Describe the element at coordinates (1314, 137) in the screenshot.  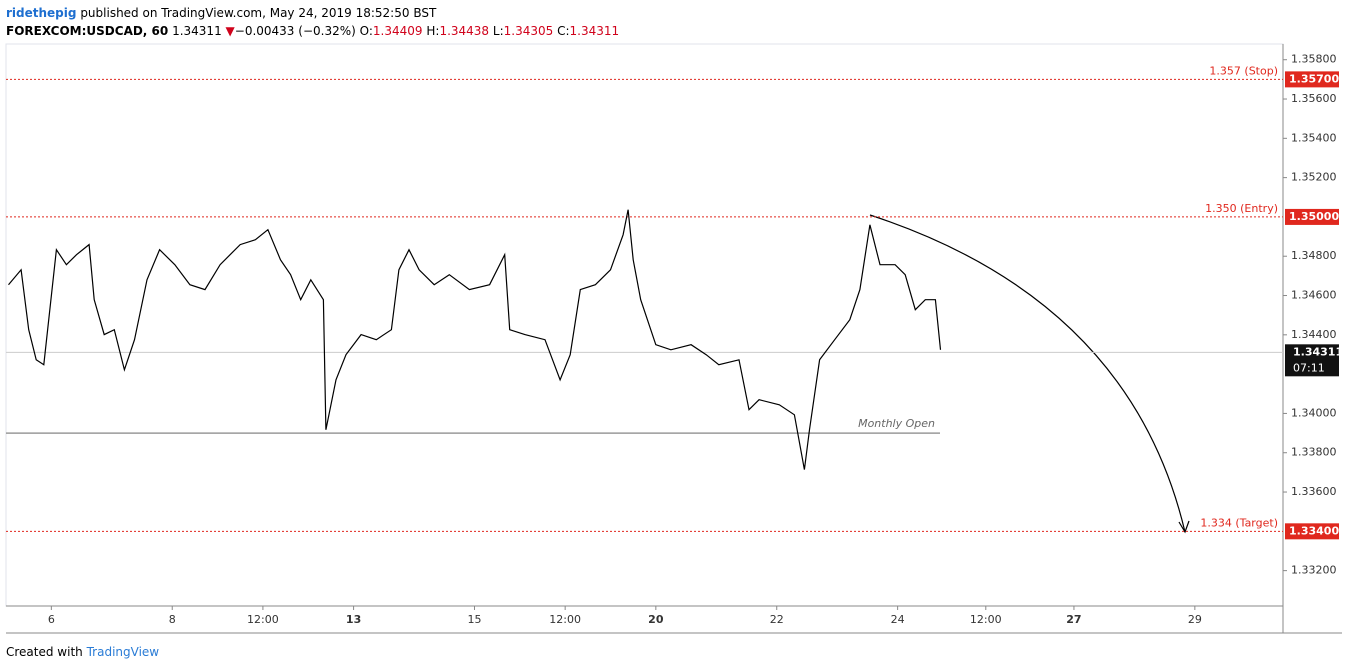
I see `y-tick-label: 1.35400` at that location.